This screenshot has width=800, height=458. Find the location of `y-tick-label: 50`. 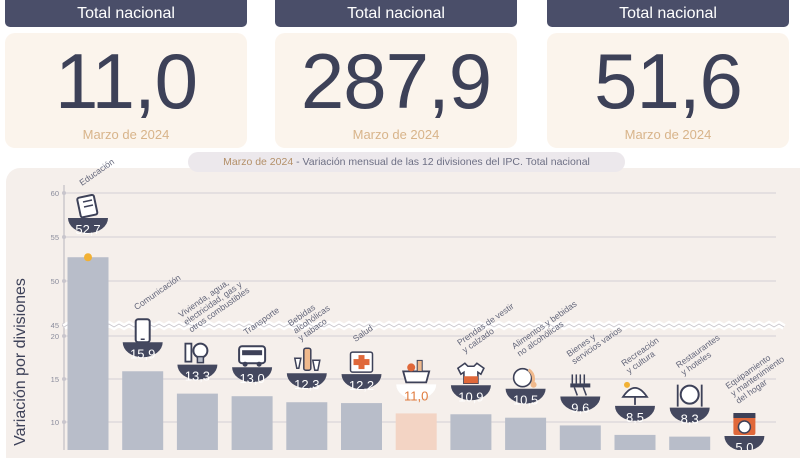

y-tick-label: 50 is located at coordinates (55, 281).